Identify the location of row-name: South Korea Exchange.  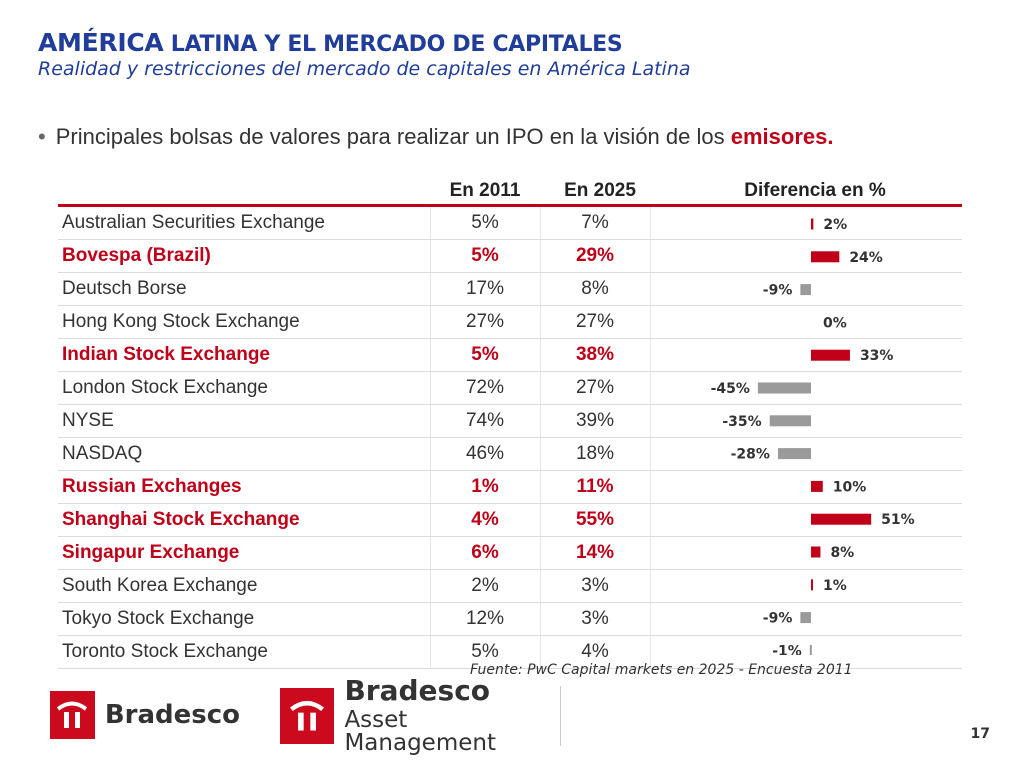
(160, 585).